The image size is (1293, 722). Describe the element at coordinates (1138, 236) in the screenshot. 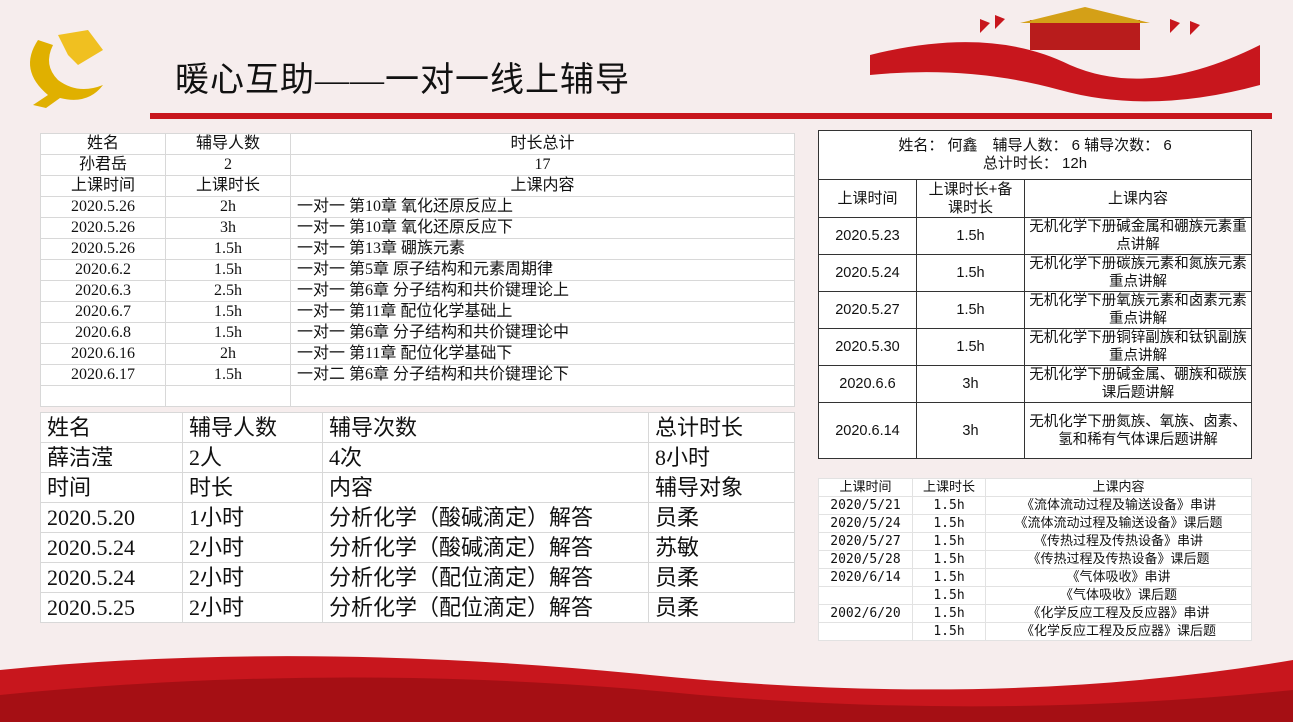

I see `cell: 无机化学下册碱金属和硼族元素重点讲解` at that location.